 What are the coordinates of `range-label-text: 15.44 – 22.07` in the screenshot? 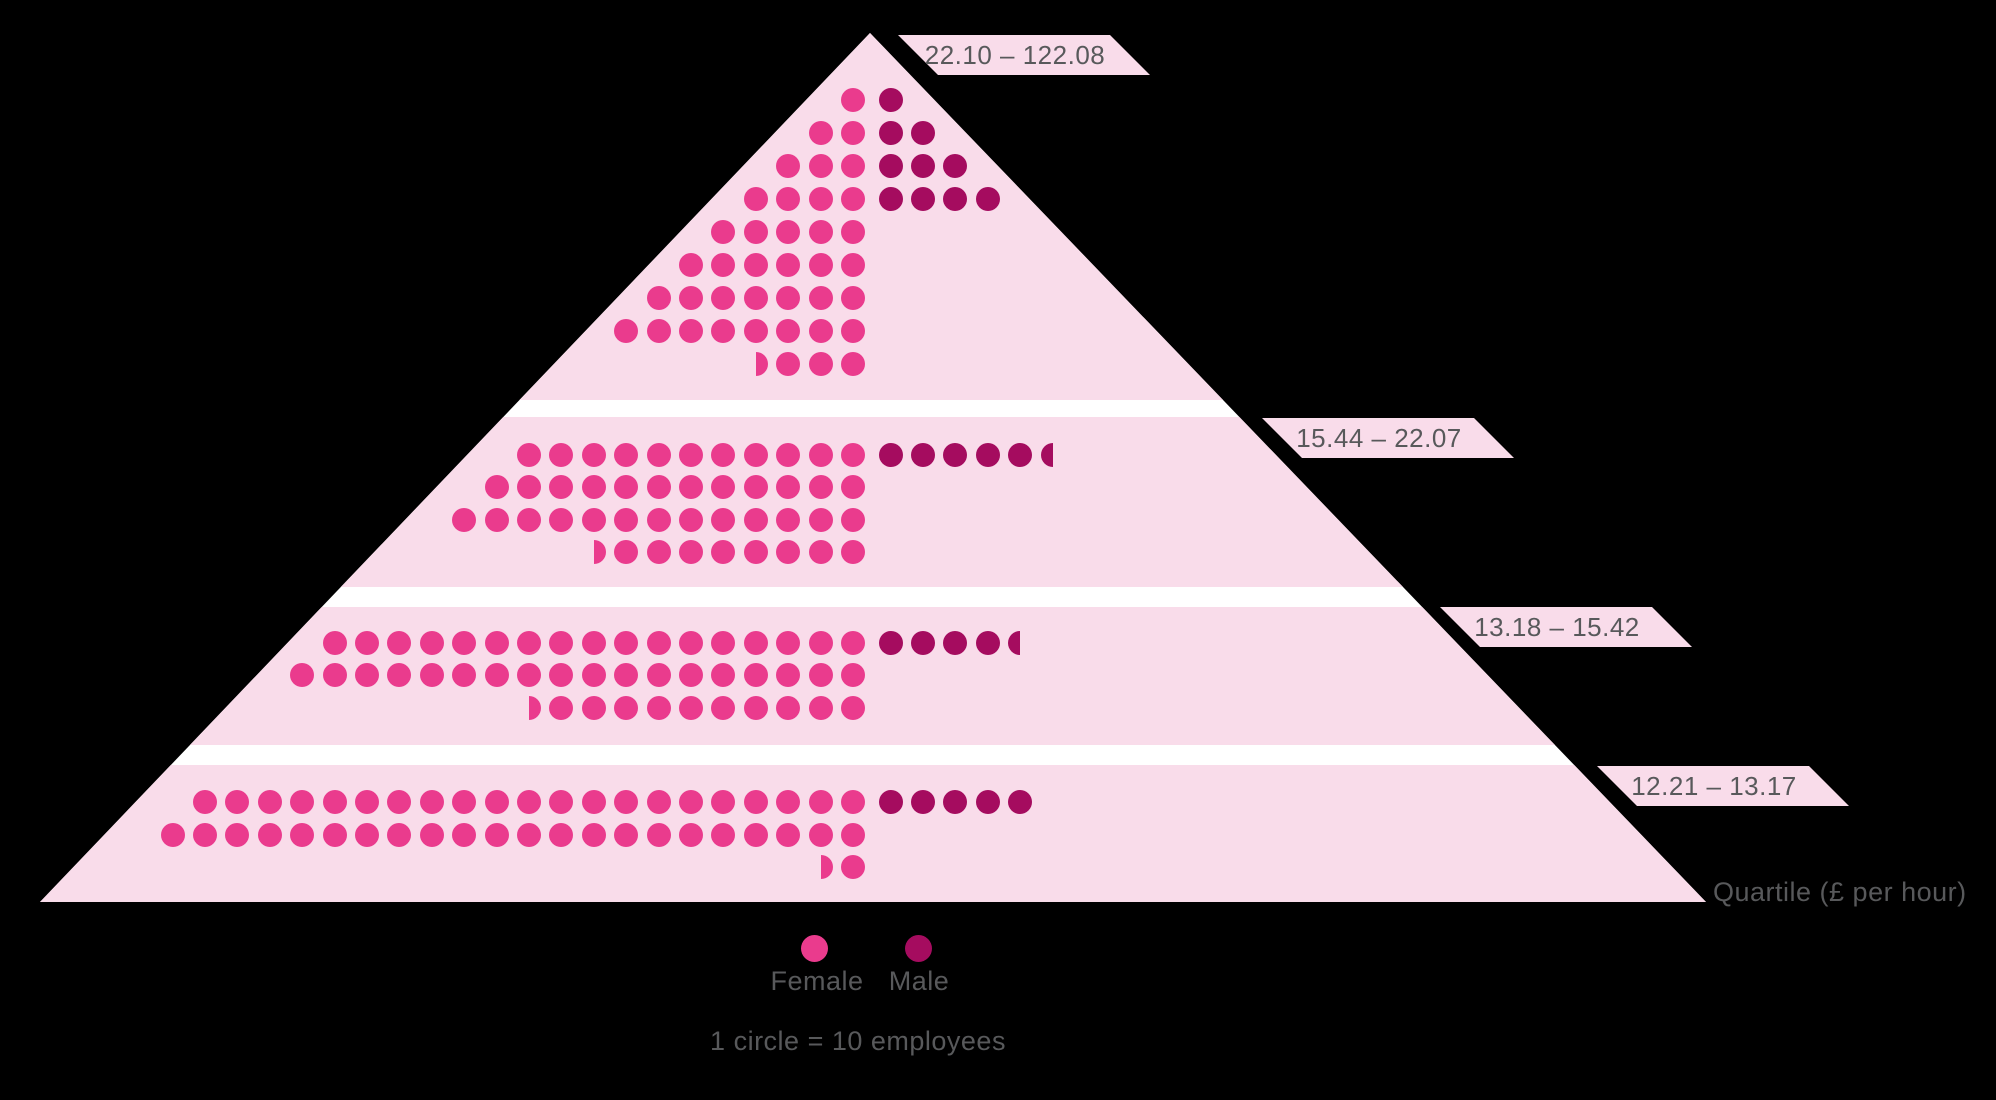 It's located at (1379, 437).